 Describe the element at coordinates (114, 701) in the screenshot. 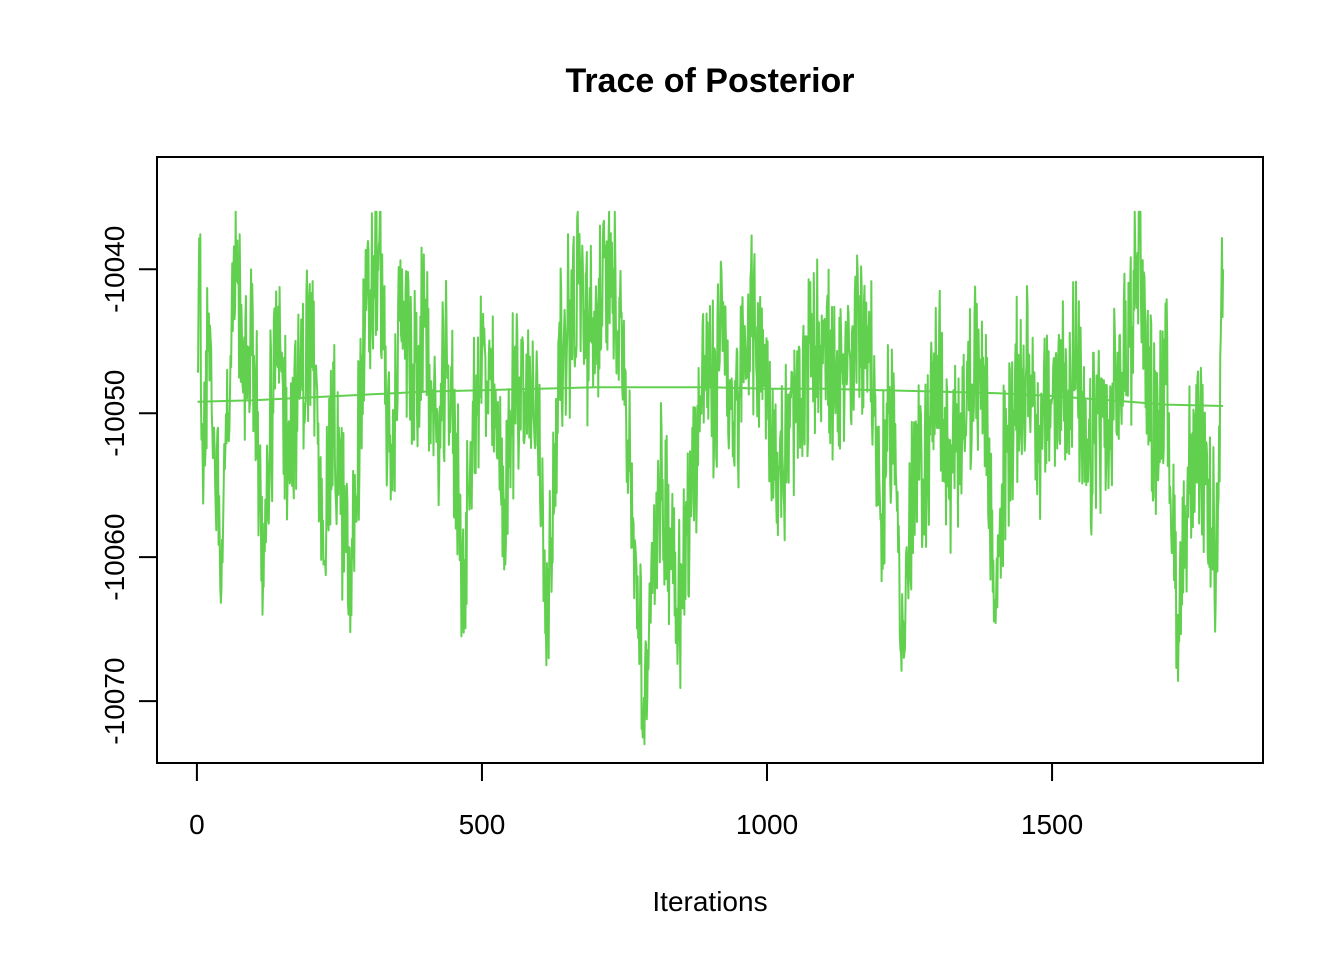

I see `y-tick-label: -10070` at that location.